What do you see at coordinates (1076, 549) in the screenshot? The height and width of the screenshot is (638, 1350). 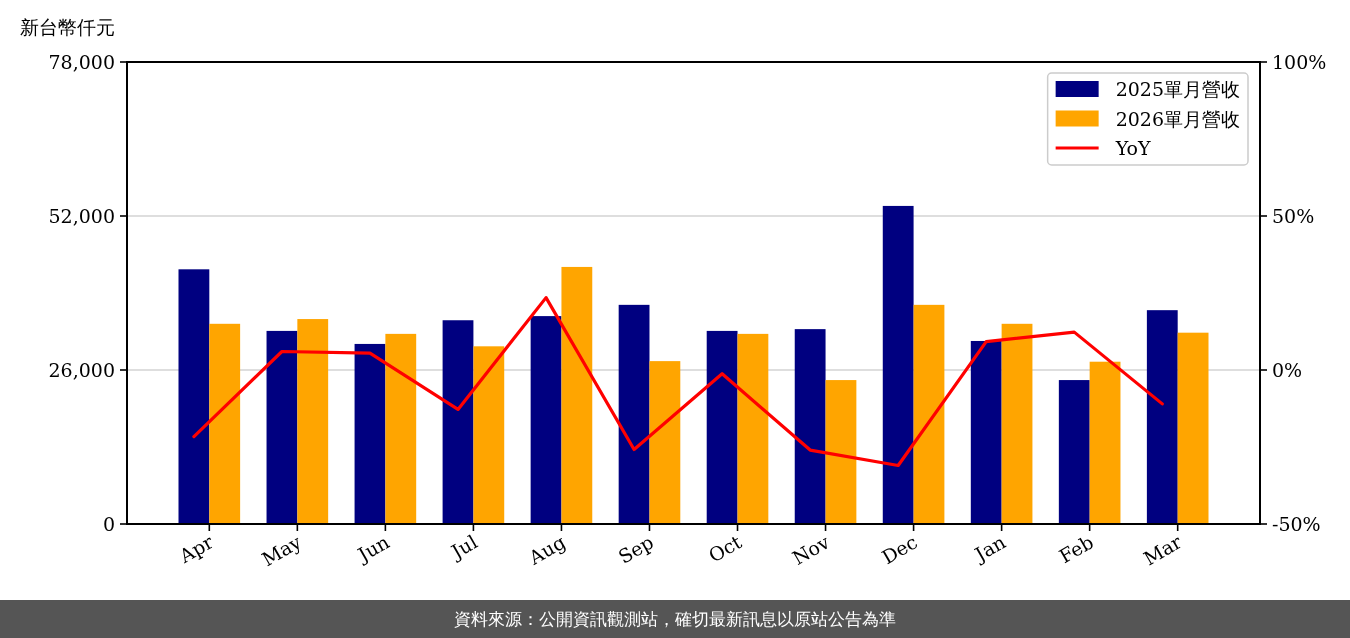 I see `x-tick-label: Feb` at bounding box center [1076, 549].